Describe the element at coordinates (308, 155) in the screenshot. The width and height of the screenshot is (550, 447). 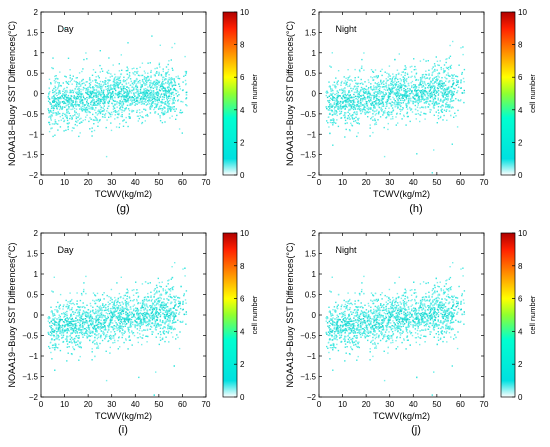
I see `y-tick-label: −1.5` at that location.